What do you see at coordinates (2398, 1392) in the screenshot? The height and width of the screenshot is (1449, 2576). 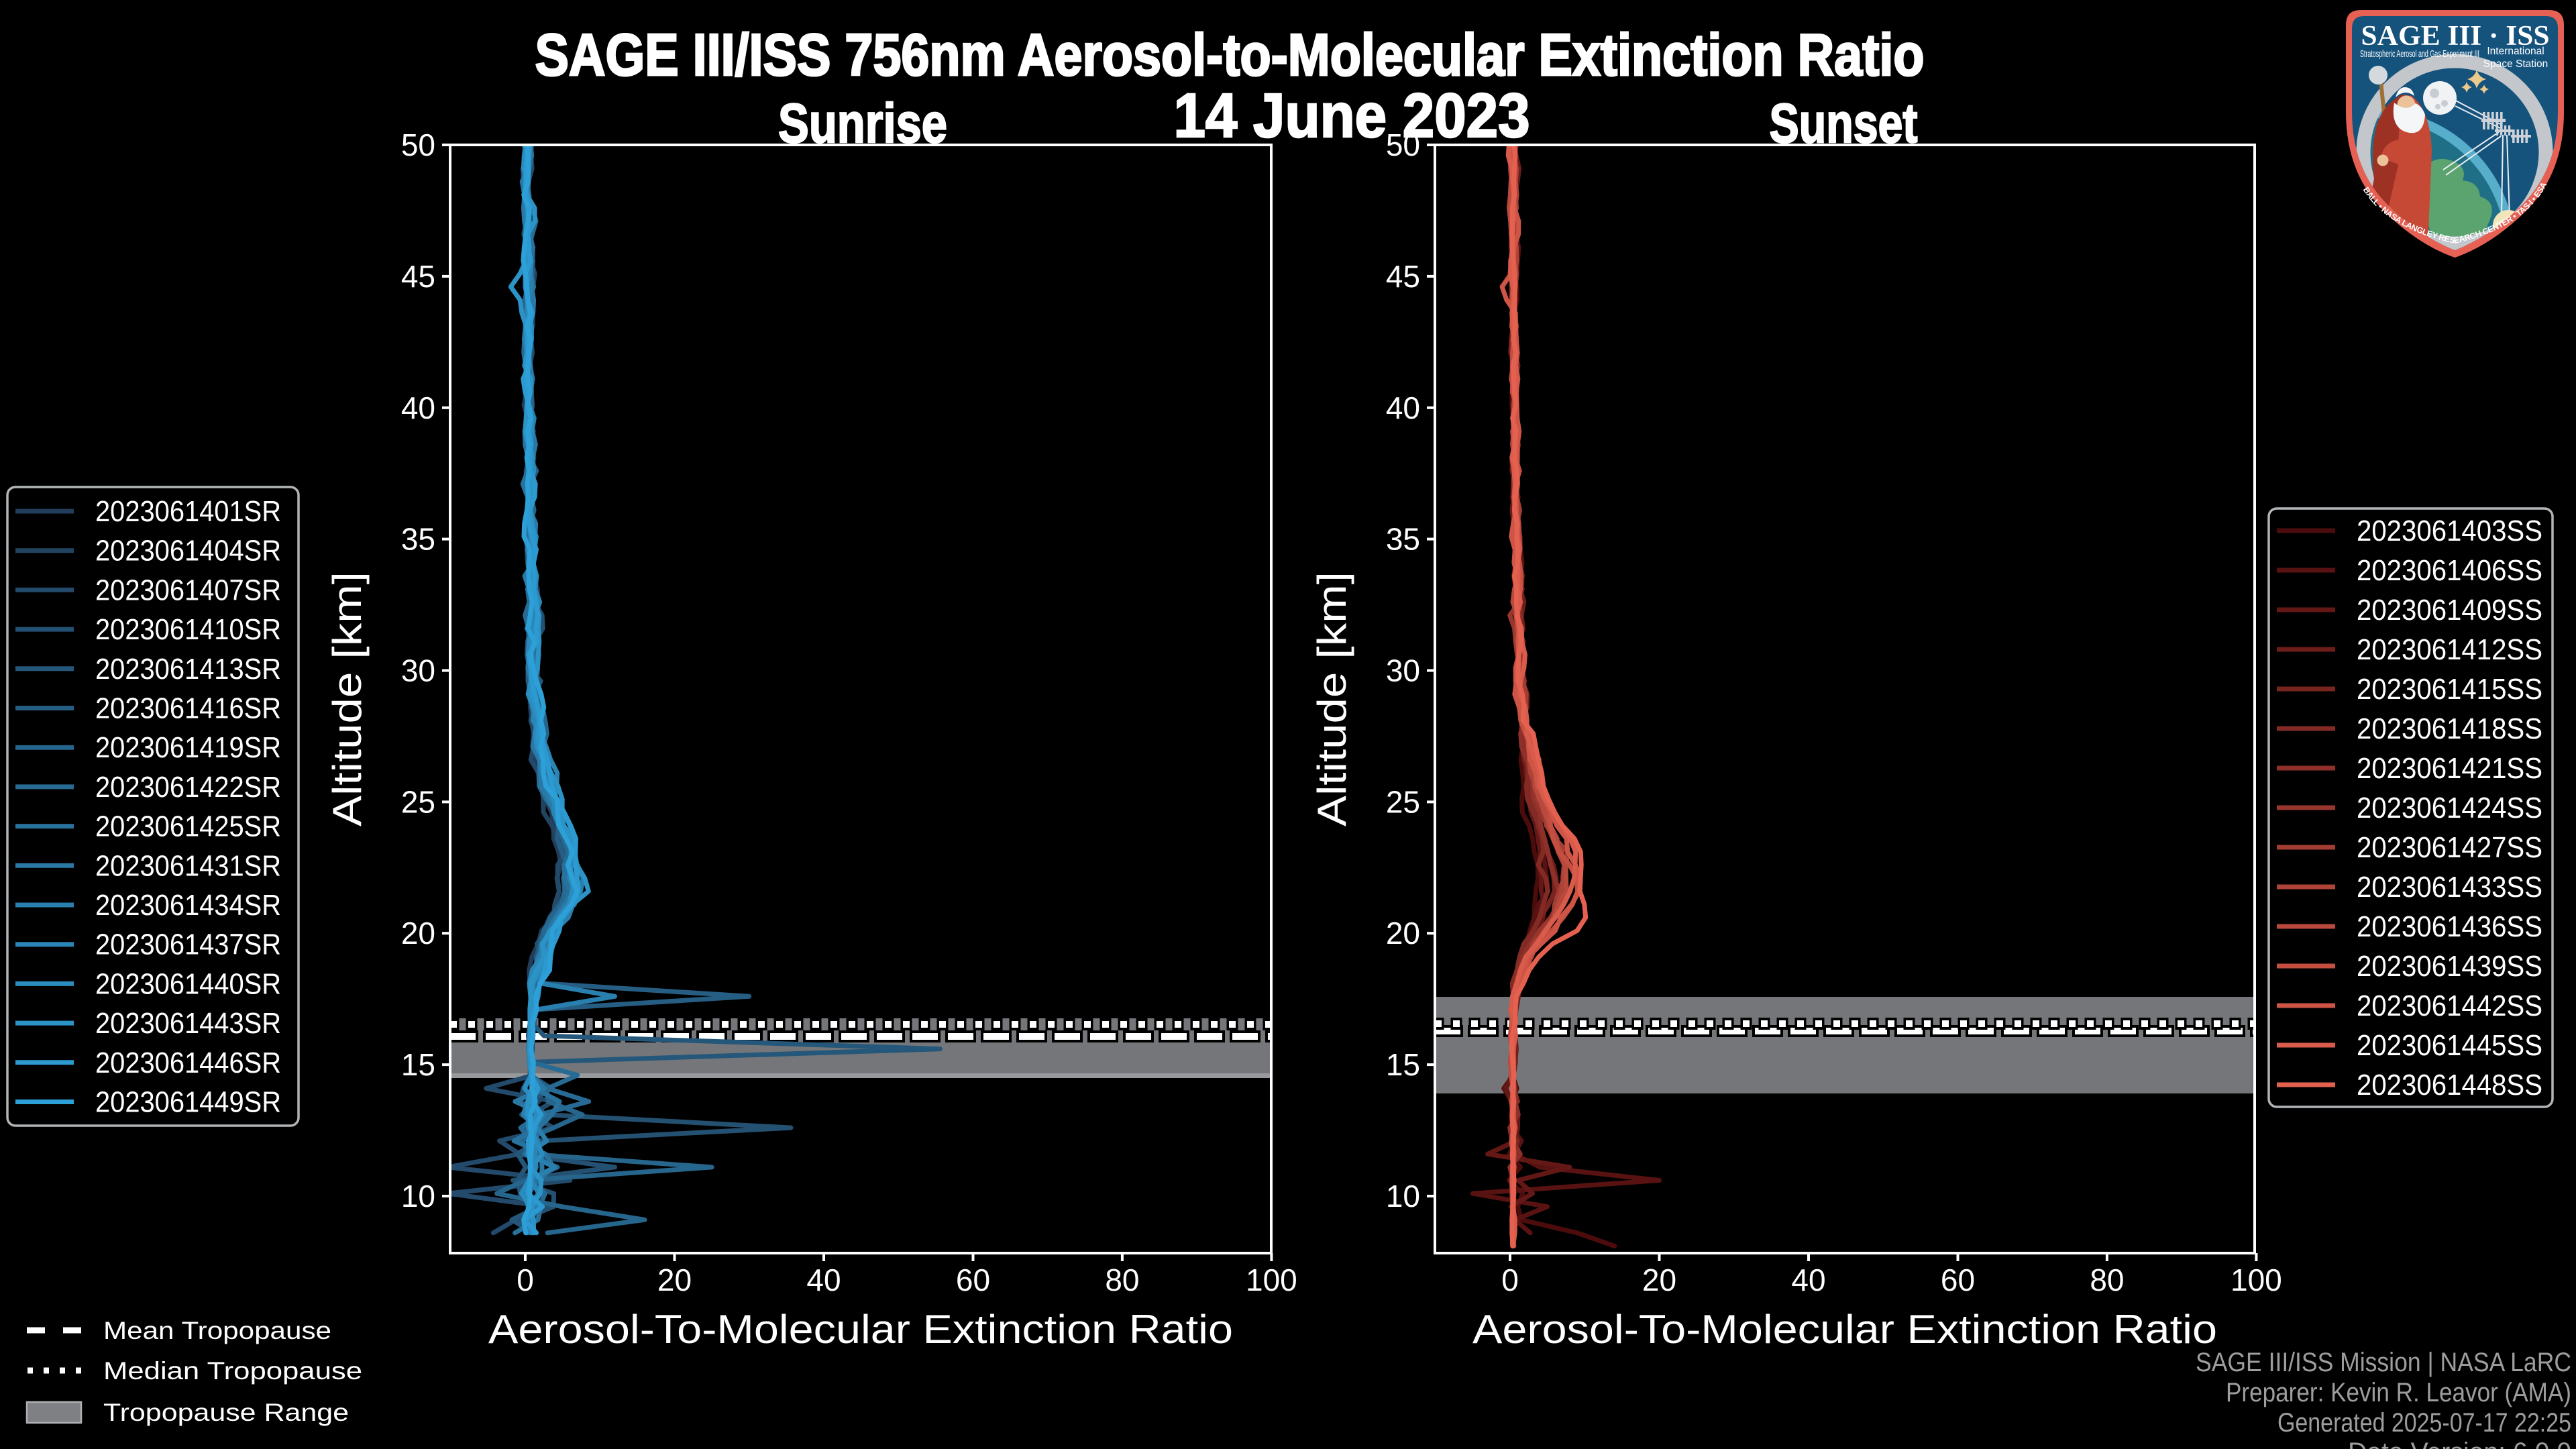 I see `svg-text:Preparer: Kevin R. Leavor (AMA: Preparer: Kevin R. Leavor (AMA)` at bounding box center [2398, 1392].